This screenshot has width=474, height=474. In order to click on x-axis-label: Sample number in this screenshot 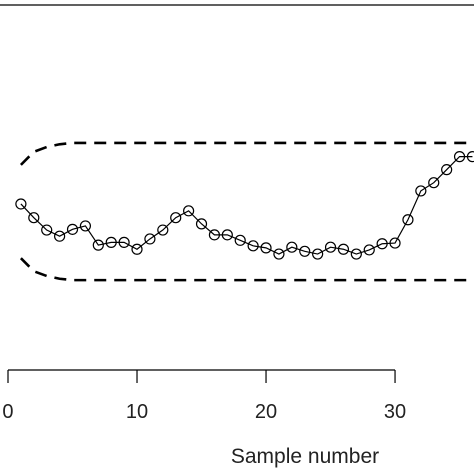, I will do `click(305, 456)`.